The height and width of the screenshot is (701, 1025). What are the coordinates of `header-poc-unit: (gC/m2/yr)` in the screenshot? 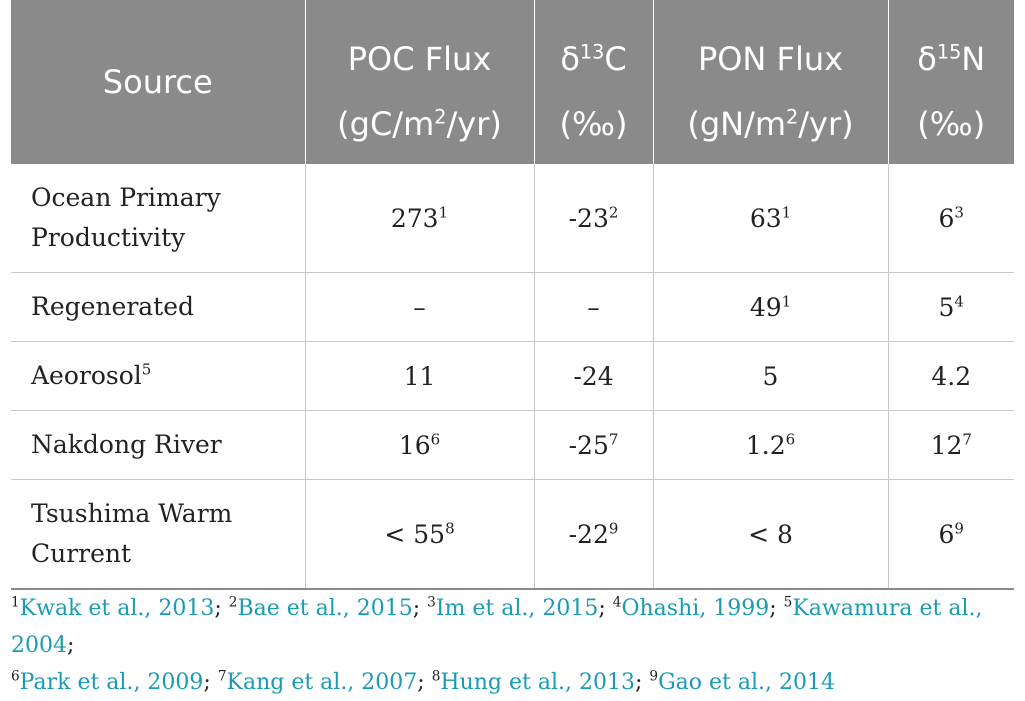 It's located at (420, 125).